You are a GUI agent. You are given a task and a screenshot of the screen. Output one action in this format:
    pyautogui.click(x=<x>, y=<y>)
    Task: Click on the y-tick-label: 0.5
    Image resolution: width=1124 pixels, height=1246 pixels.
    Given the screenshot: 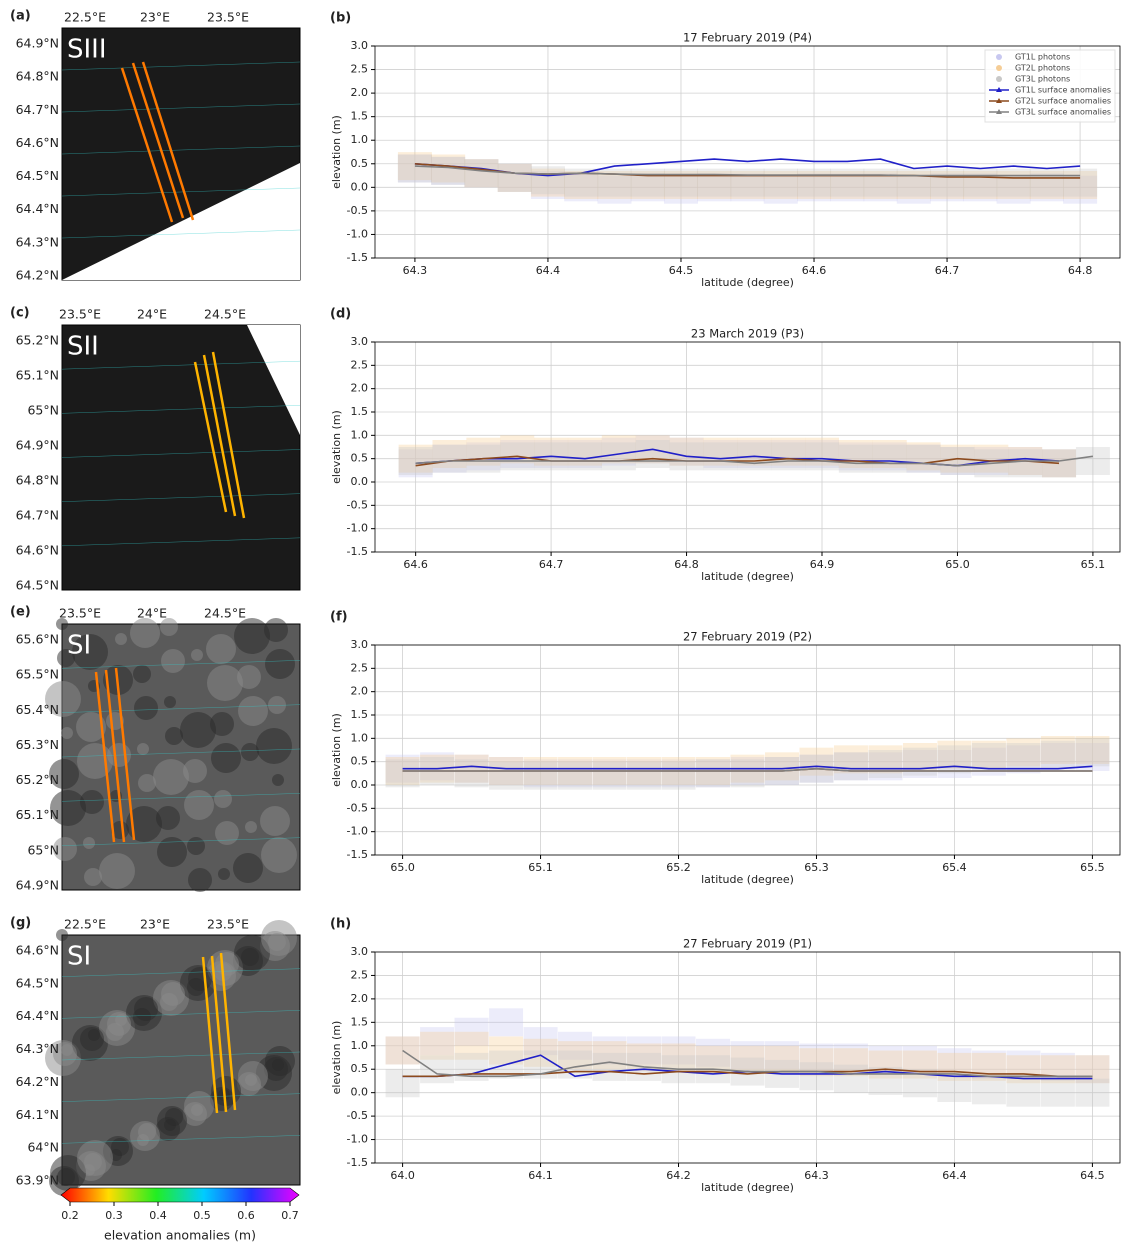 What is the action you would take?
    pyautogui.click(x=360, y=1068)
    